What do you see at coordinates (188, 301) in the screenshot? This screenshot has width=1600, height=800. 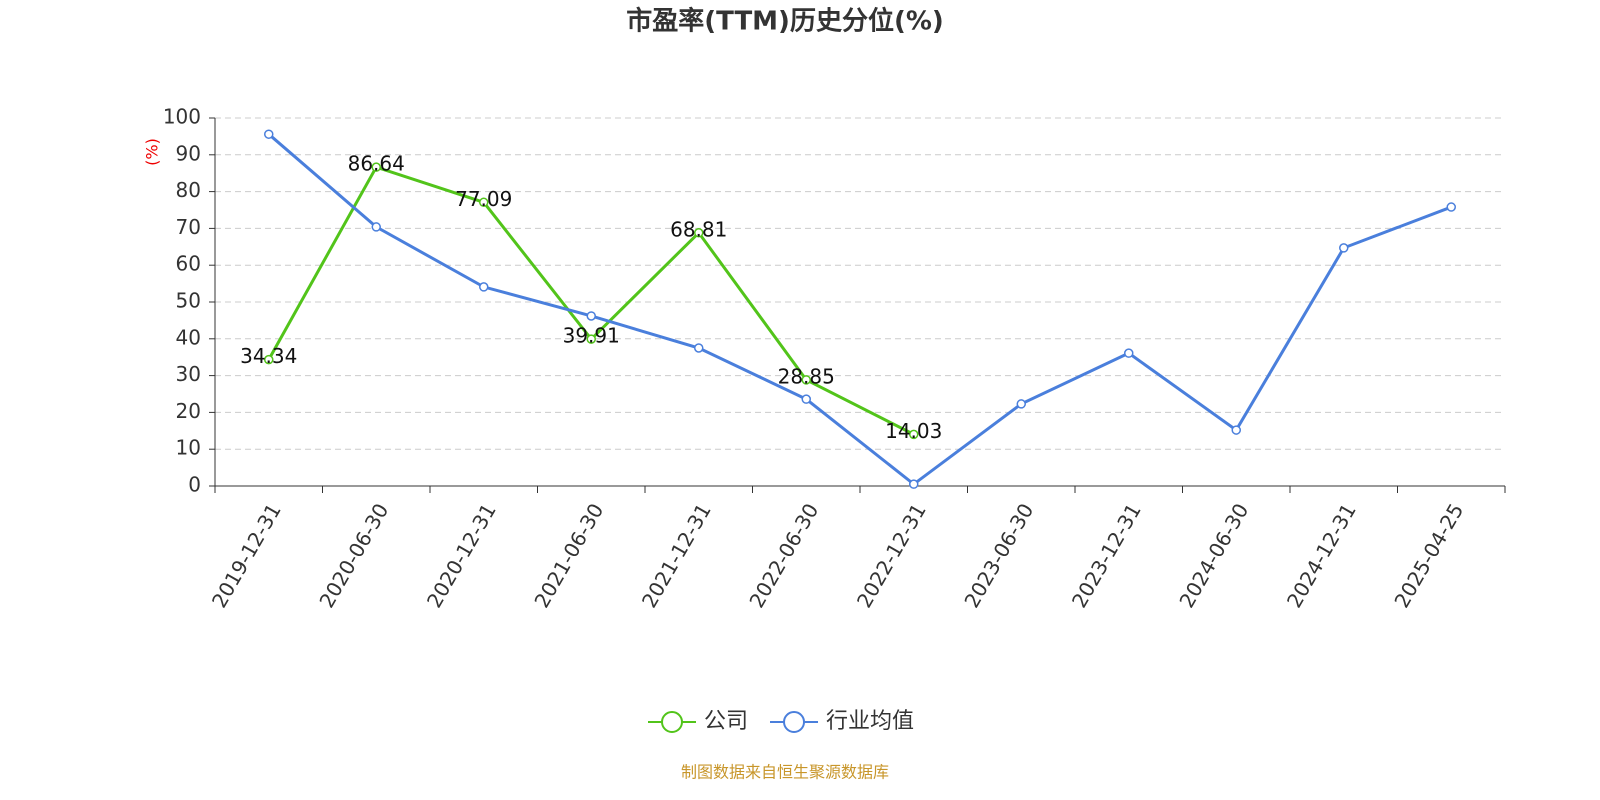 I see `y-tick-label: 50` at bounding box center [188, 301].